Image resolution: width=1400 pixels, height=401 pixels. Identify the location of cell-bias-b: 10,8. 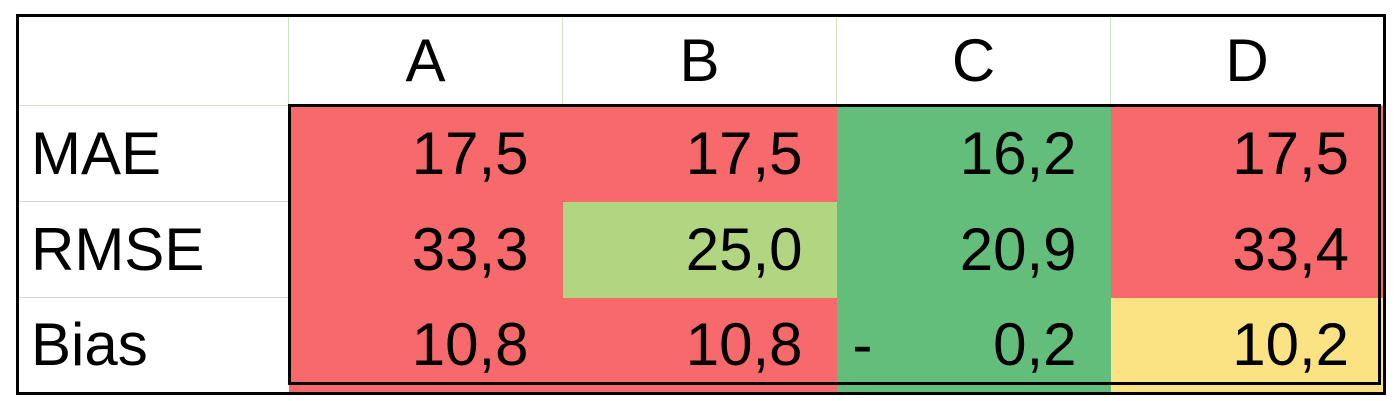
(699, 345).